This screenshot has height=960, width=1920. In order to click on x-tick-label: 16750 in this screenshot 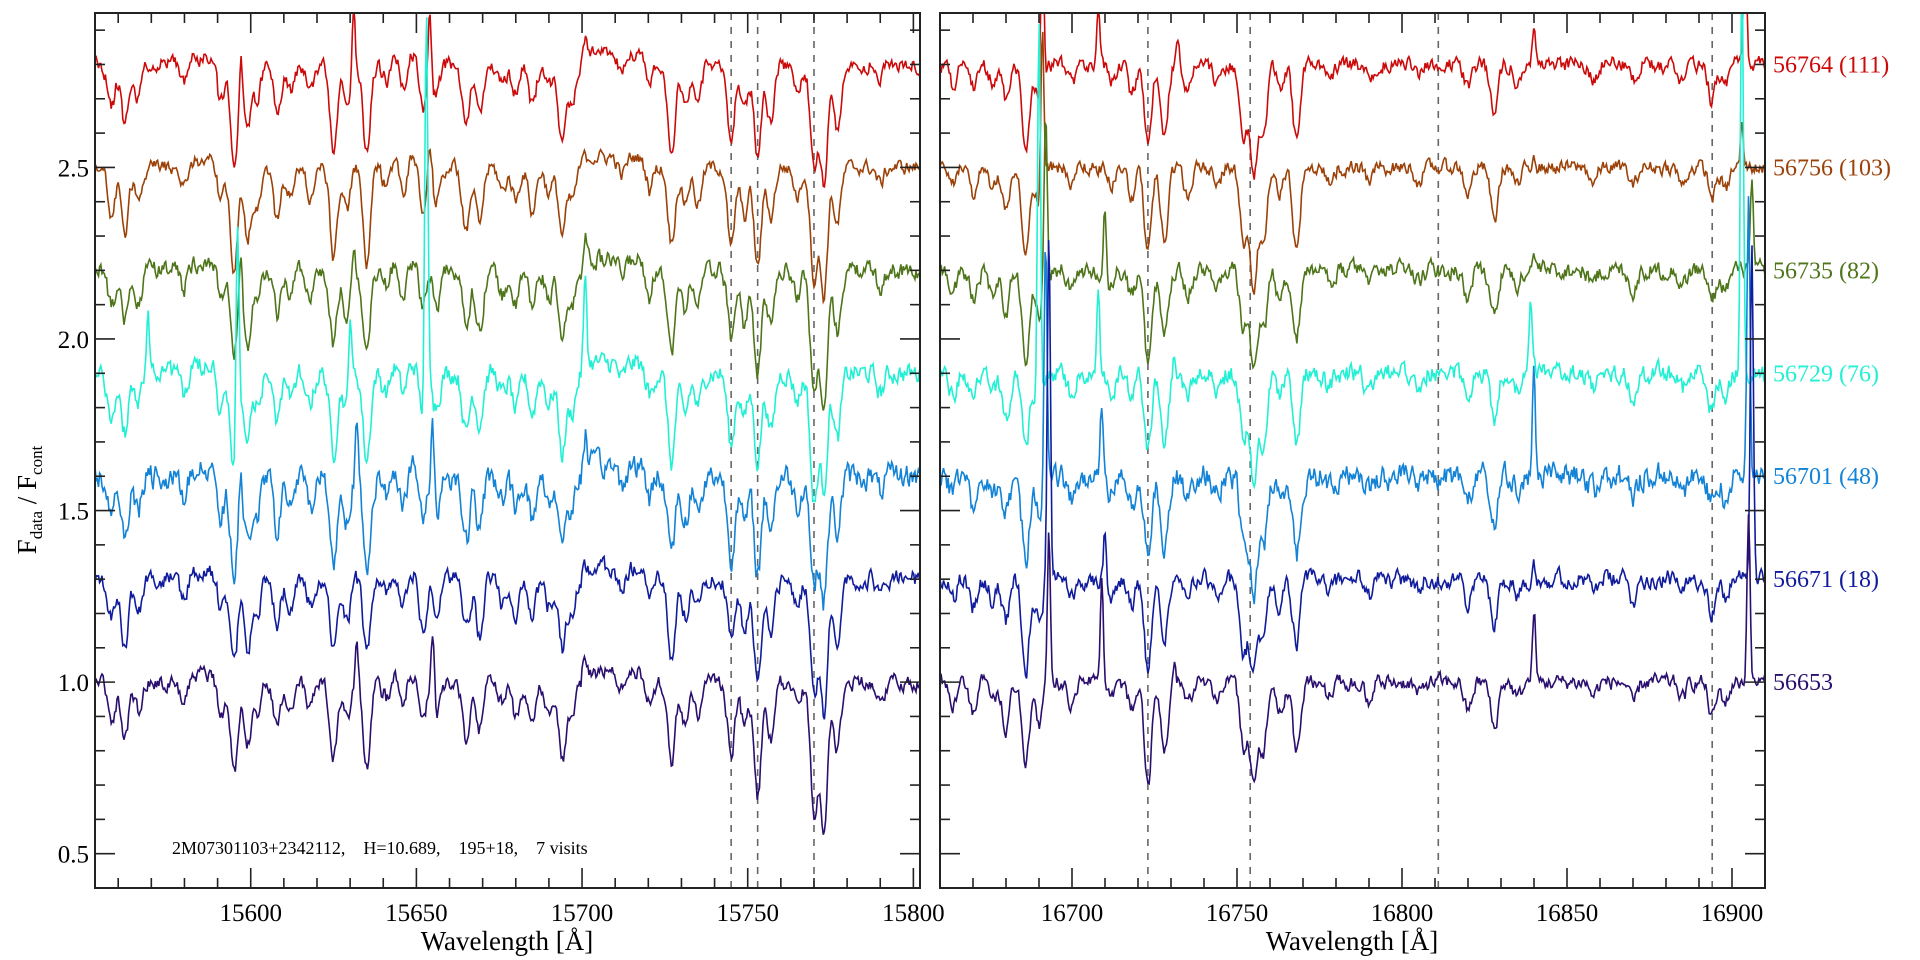, I will do `click(1237, 913)`.